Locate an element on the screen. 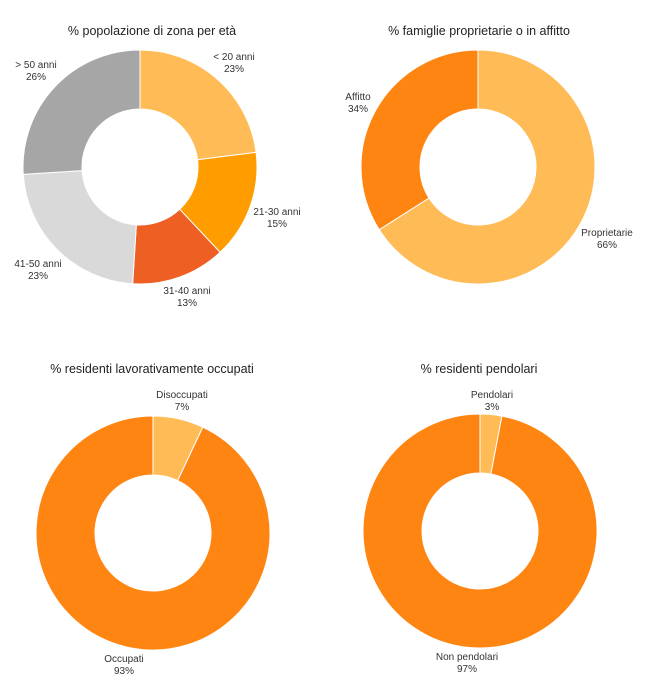 The image size is (650, 691). slice-label-value: 13% is located at coordinates (187, 303).